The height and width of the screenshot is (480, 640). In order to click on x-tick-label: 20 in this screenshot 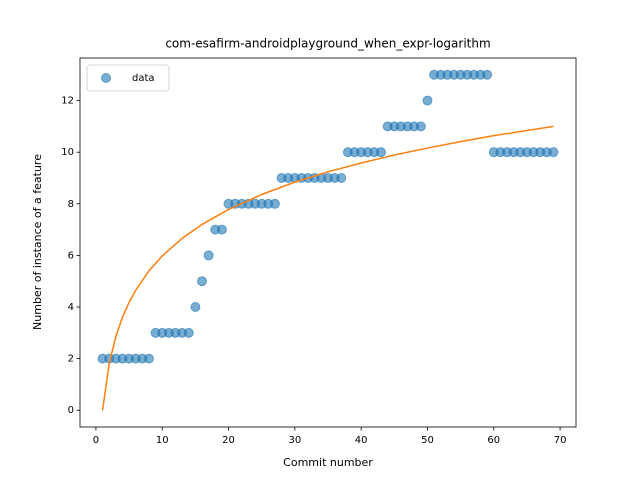, I will do `click(228, 440)`.